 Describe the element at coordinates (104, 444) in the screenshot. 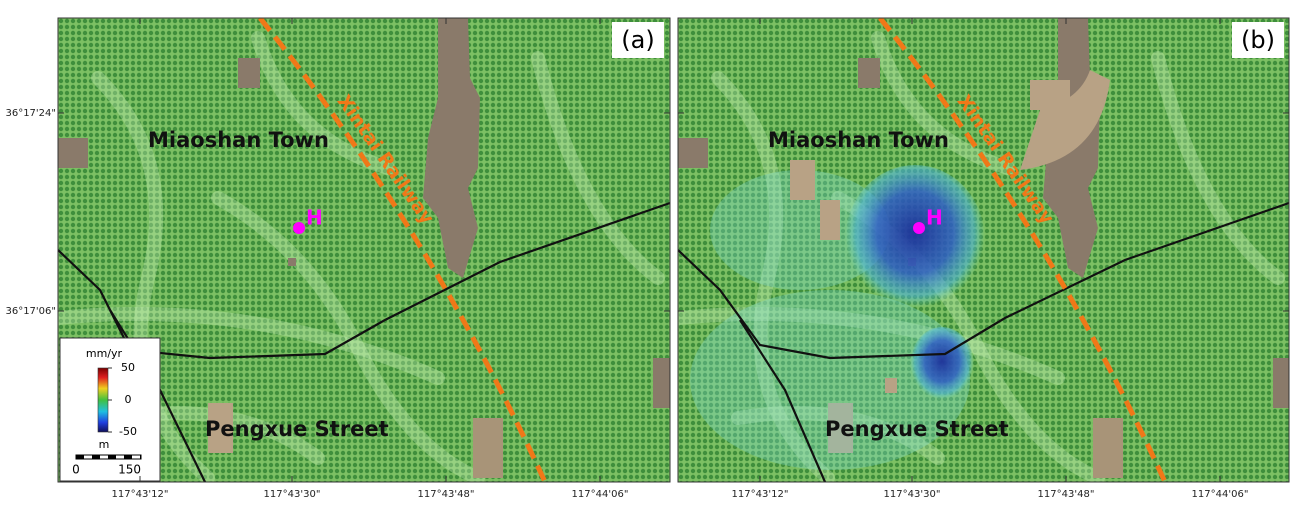

I see `scale-unit: m` at that location.